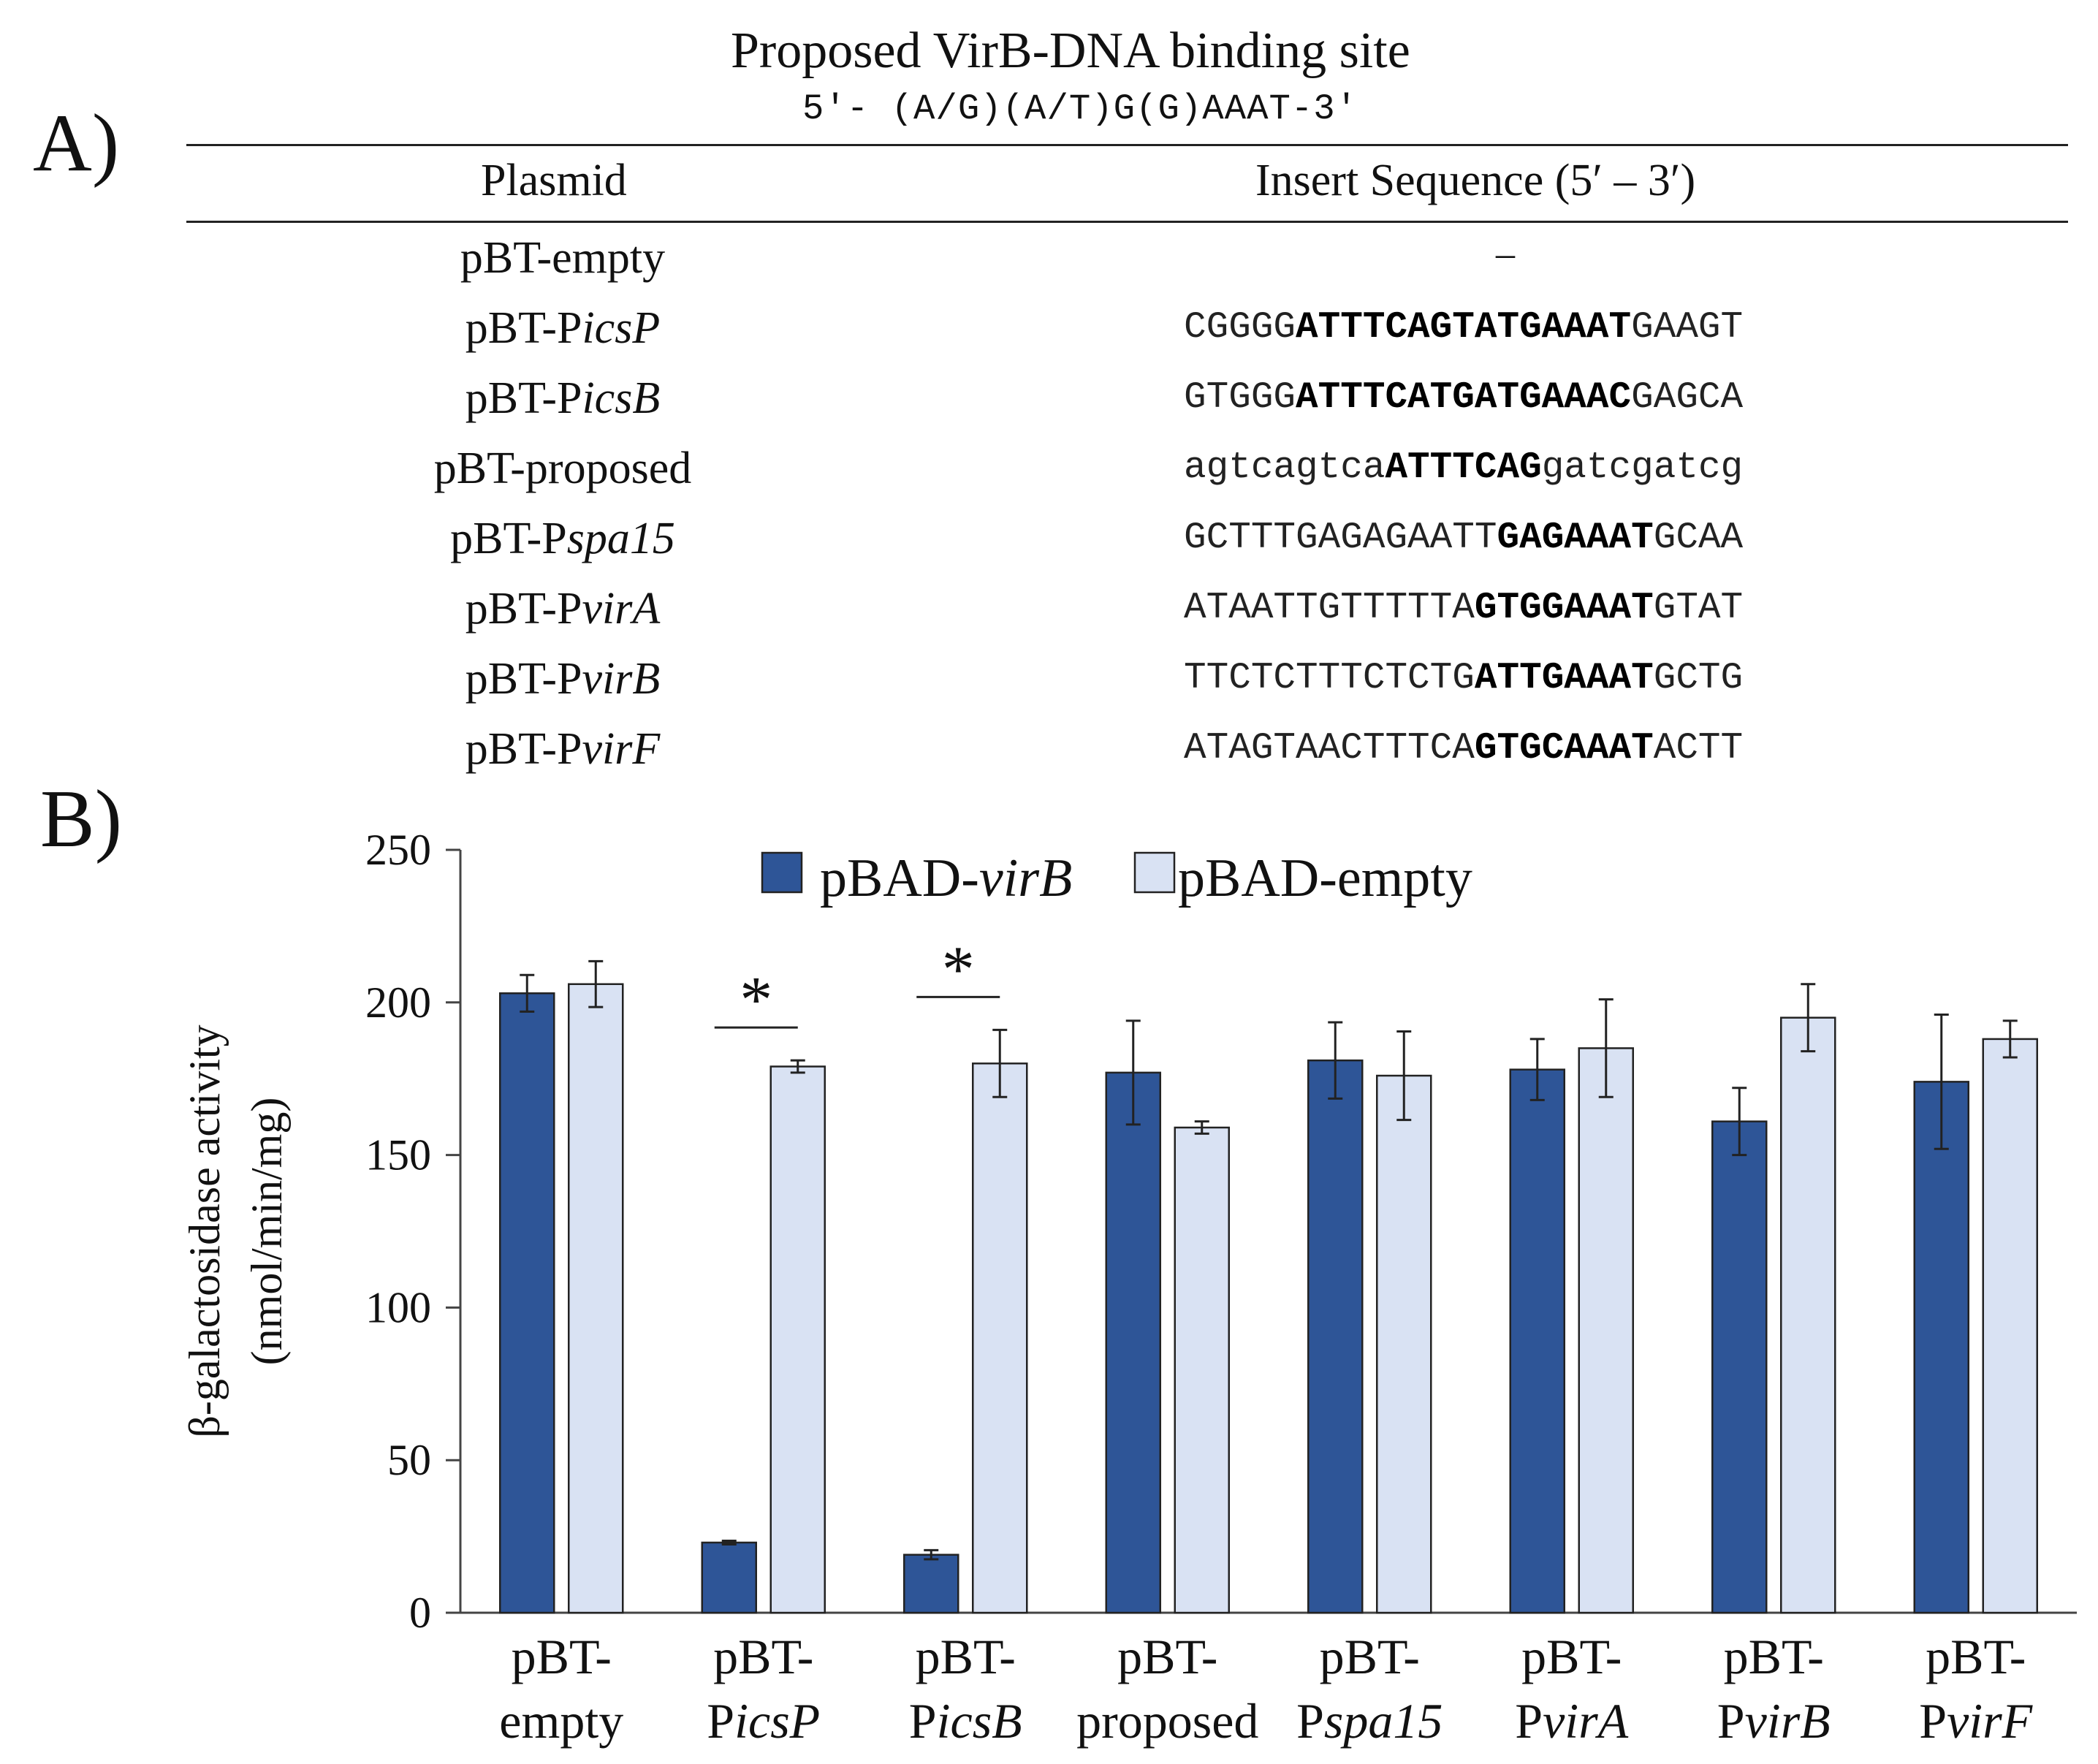 The width and height of the screenshot is (2098, 1764). What do you see at coordinates (1575, 538) in the screenshot?
I see `sequence-binding-site: GAGAAAT` at bounding box center [1575, 538].